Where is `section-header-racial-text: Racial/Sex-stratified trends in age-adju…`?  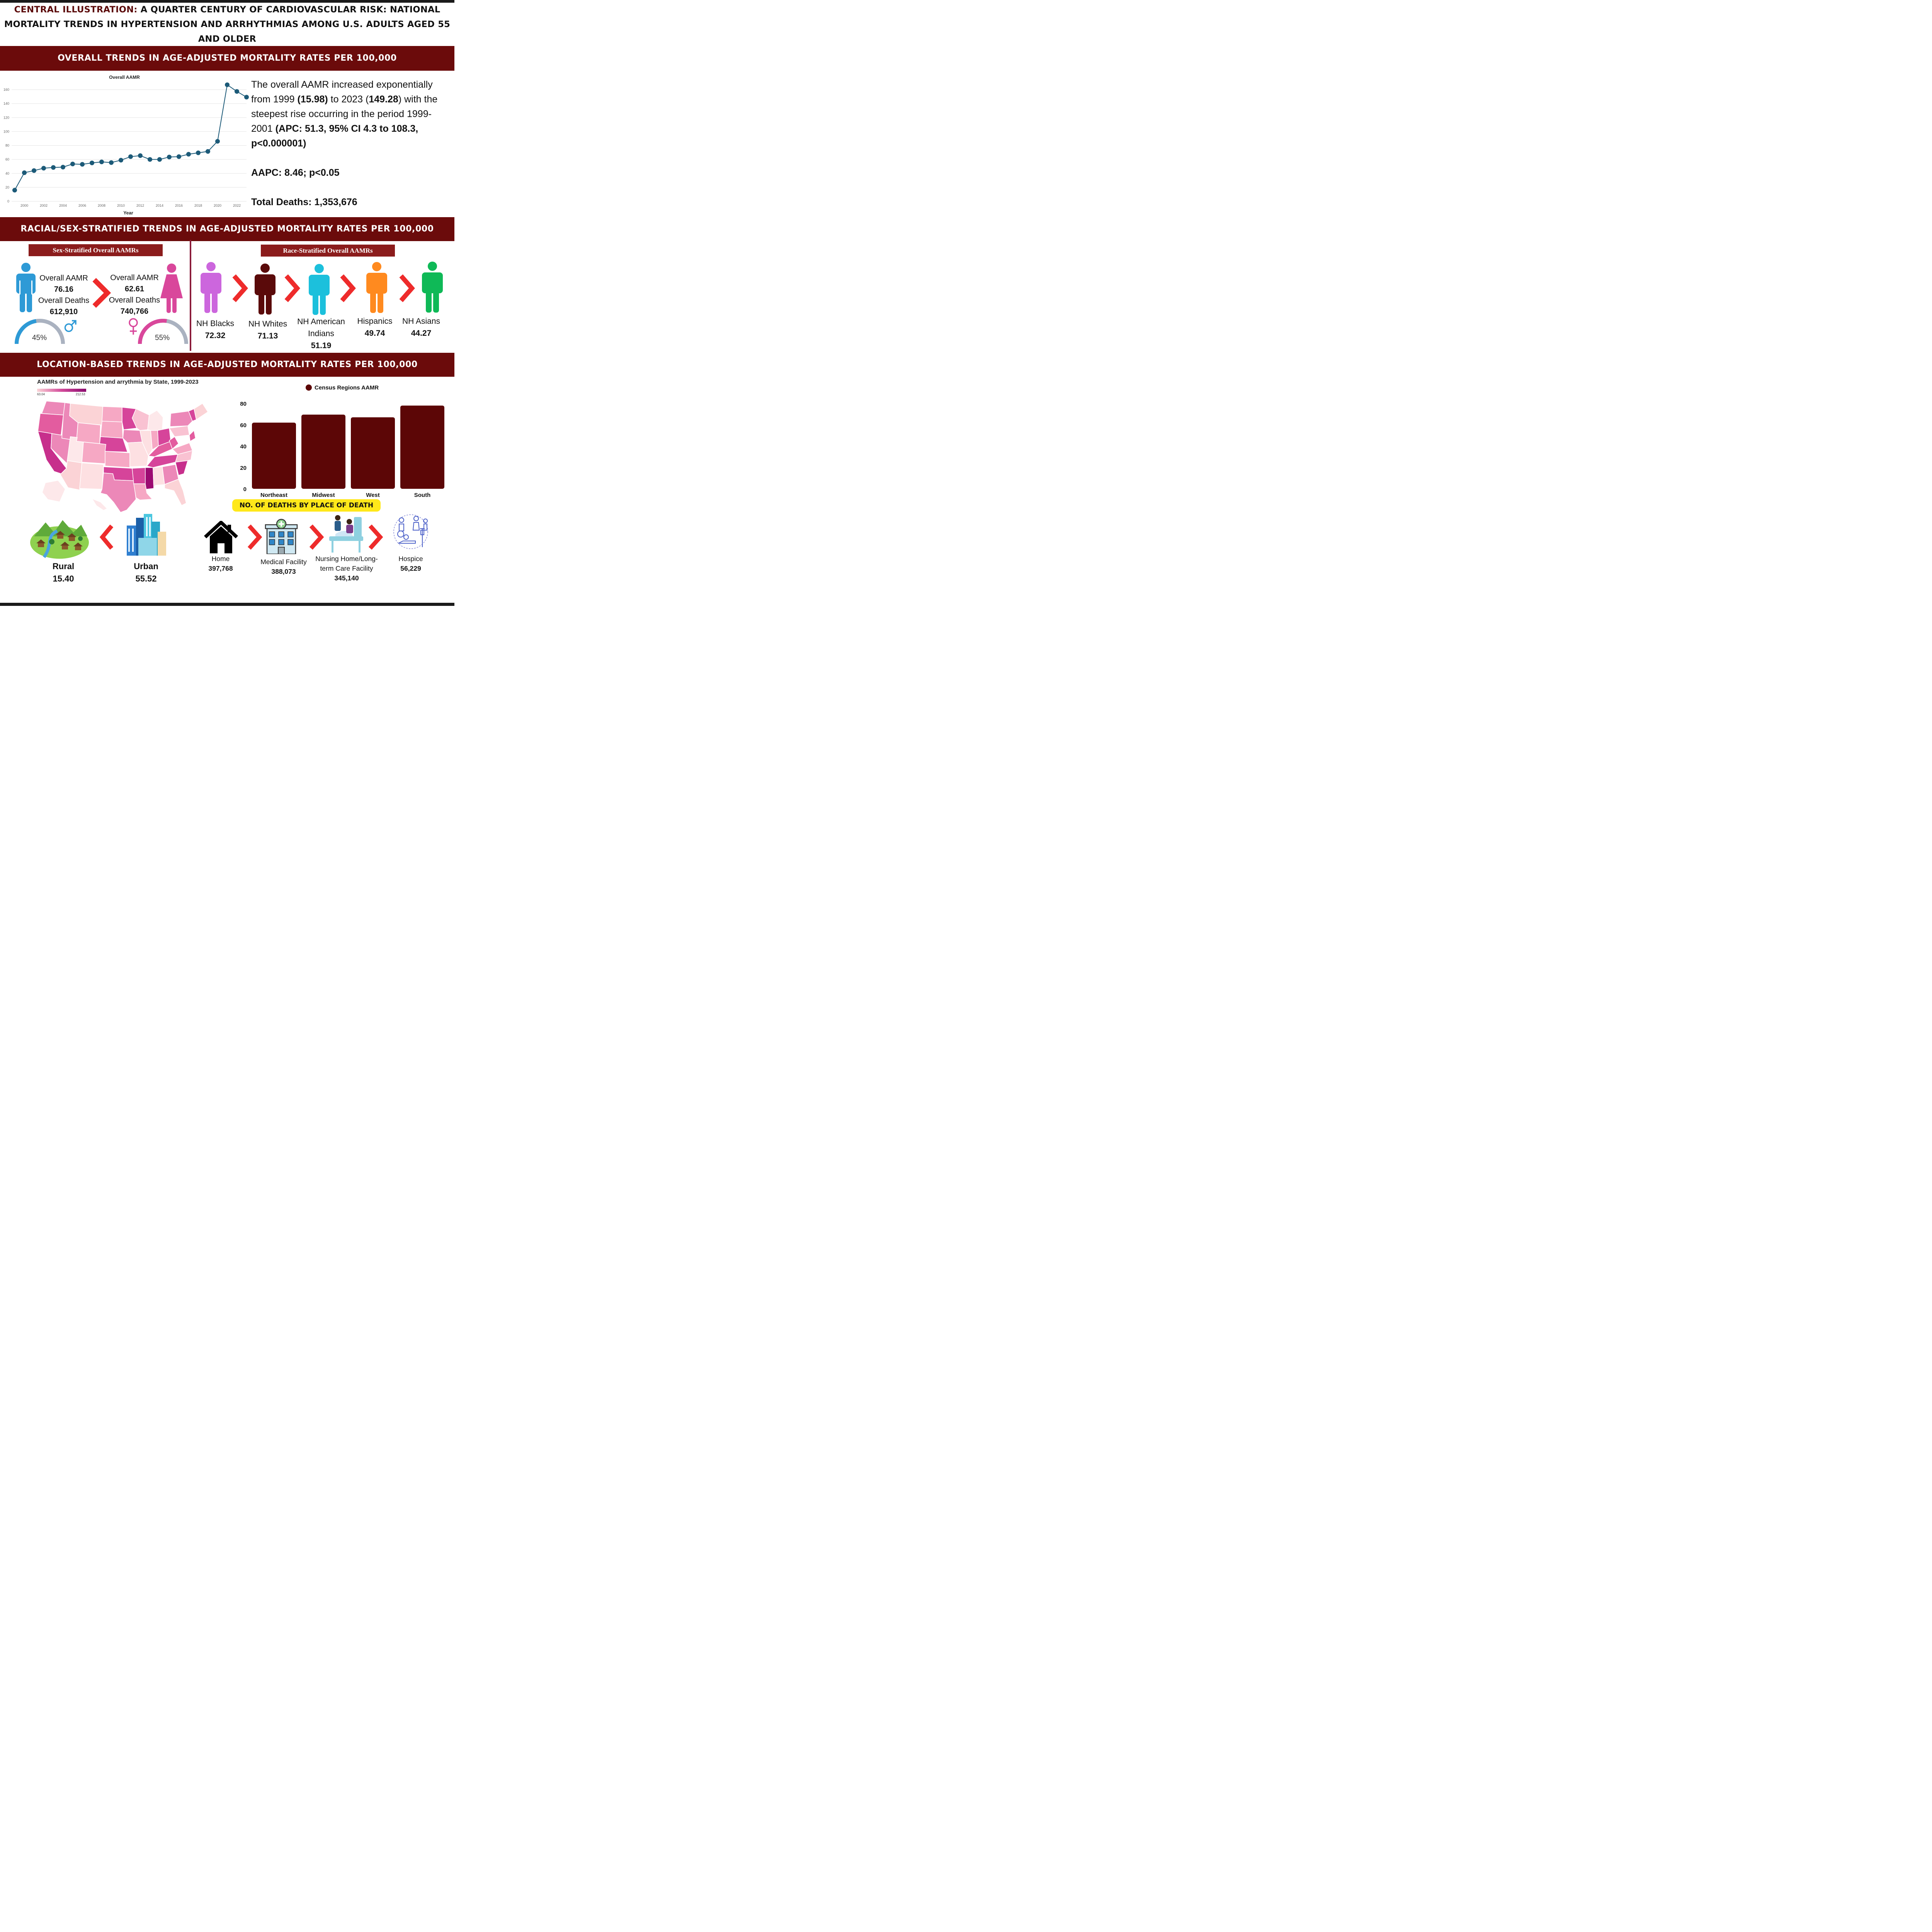
section-header-racial-text: Racial/Sex-stratified trends in age-adju… is located at coordinates (227, 229).